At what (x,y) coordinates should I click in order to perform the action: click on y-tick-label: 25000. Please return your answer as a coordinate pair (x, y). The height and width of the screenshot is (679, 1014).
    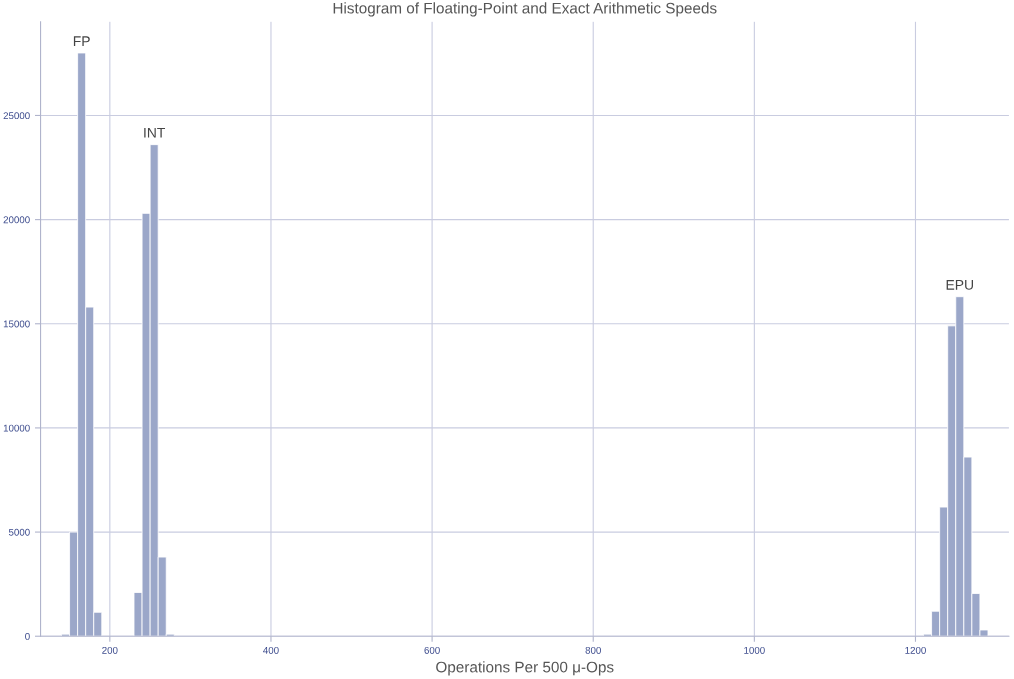
    Looking at the image, I should click on (16, 116).